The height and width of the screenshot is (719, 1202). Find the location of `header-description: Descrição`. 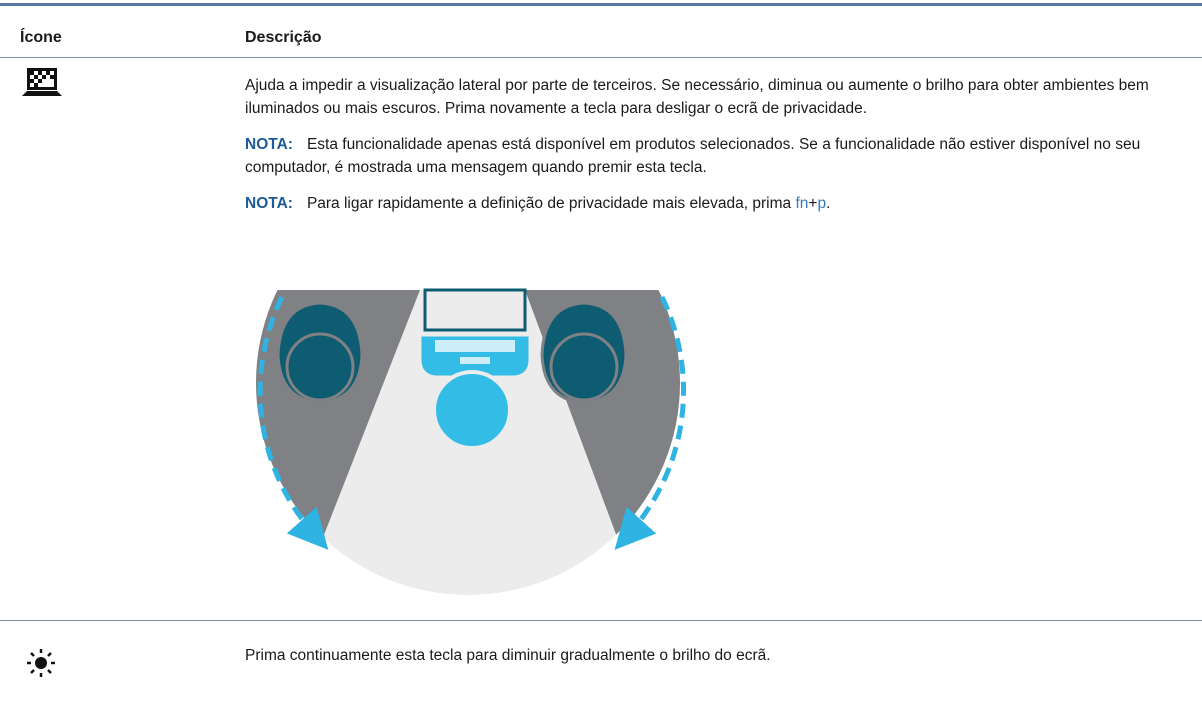

header-description: Descrição is located at coordinates (283, 37).